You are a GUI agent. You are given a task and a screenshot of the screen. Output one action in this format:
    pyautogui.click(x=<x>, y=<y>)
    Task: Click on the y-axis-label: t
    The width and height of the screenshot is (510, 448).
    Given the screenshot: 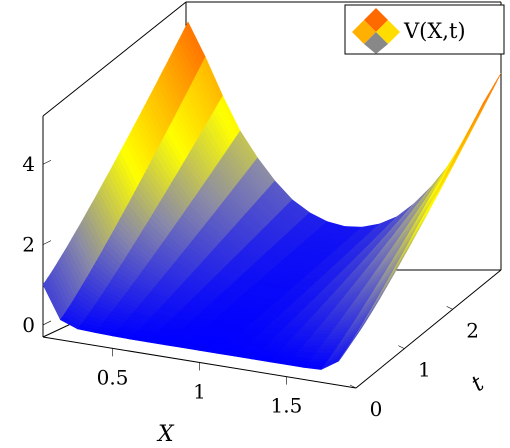 What is the action you would take?
    pyautogui.click(x=478, y=384)
    